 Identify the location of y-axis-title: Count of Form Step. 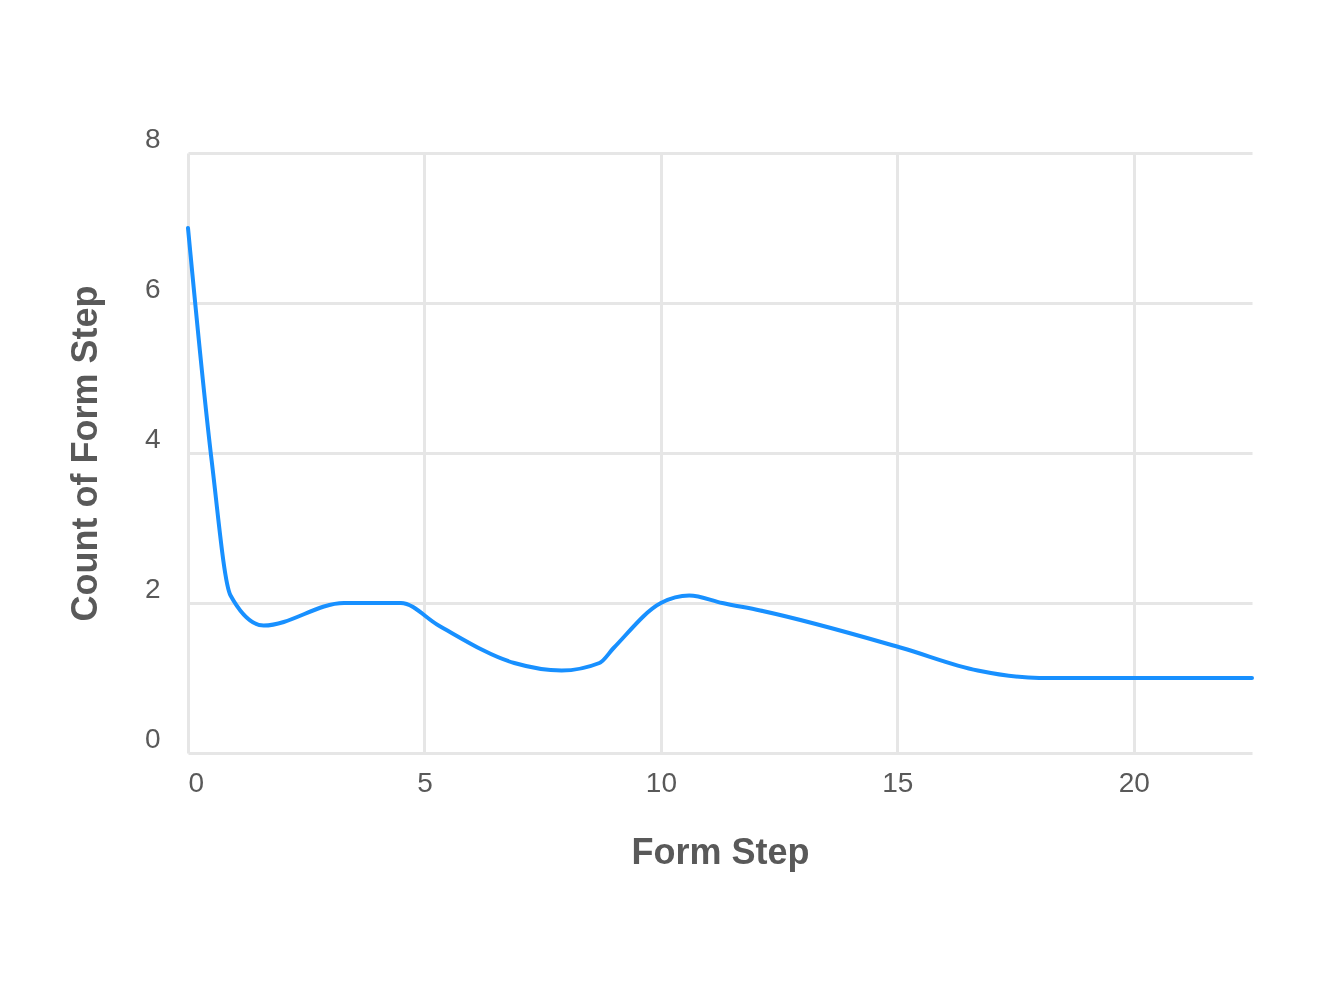
(84, 453).